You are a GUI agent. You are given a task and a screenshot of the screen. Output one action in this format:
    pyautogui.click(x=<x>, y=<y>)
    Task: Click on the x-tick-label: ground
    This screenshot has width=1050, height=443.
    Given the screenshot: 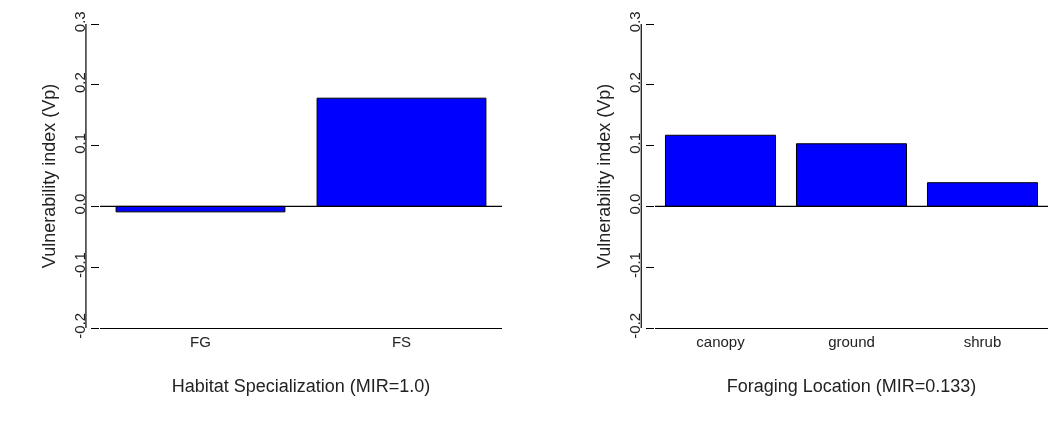 What is the action you would take?
    pyautogui.click(x=851, y=342)
    